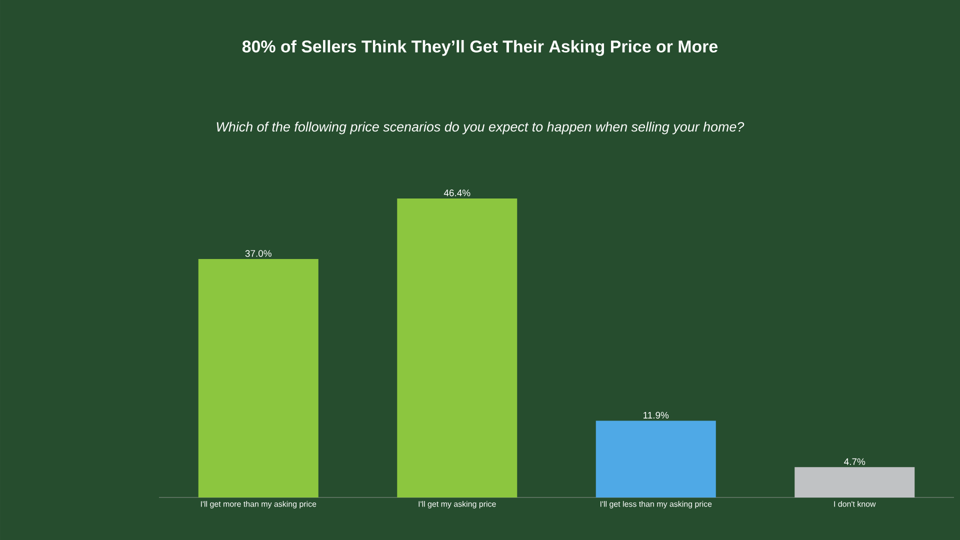 The width and height of the screenshot is (960, 540). I want to click on data-label: 46.4%, so click(457, 193).